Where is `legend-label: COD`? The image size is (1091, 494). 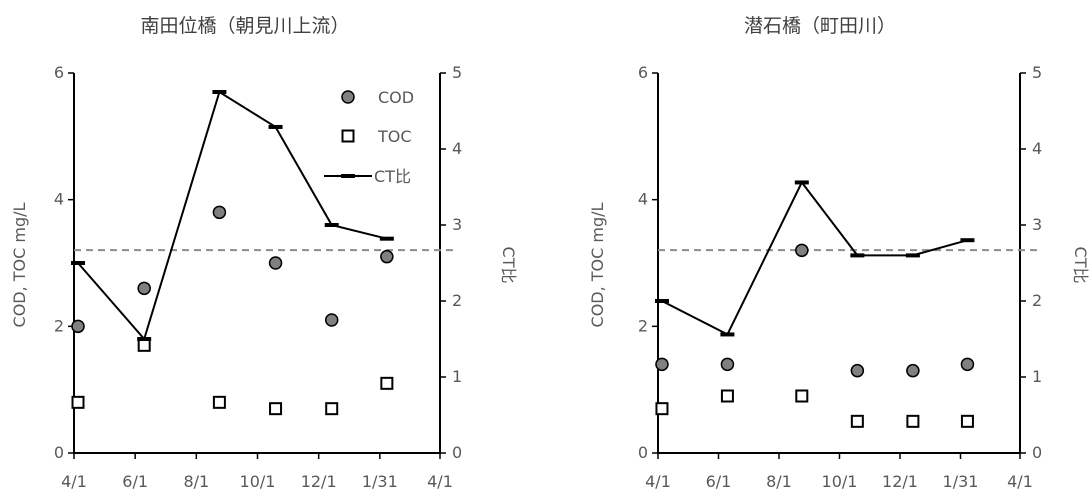
legend-label: COD is located at coordinates (396, 97).